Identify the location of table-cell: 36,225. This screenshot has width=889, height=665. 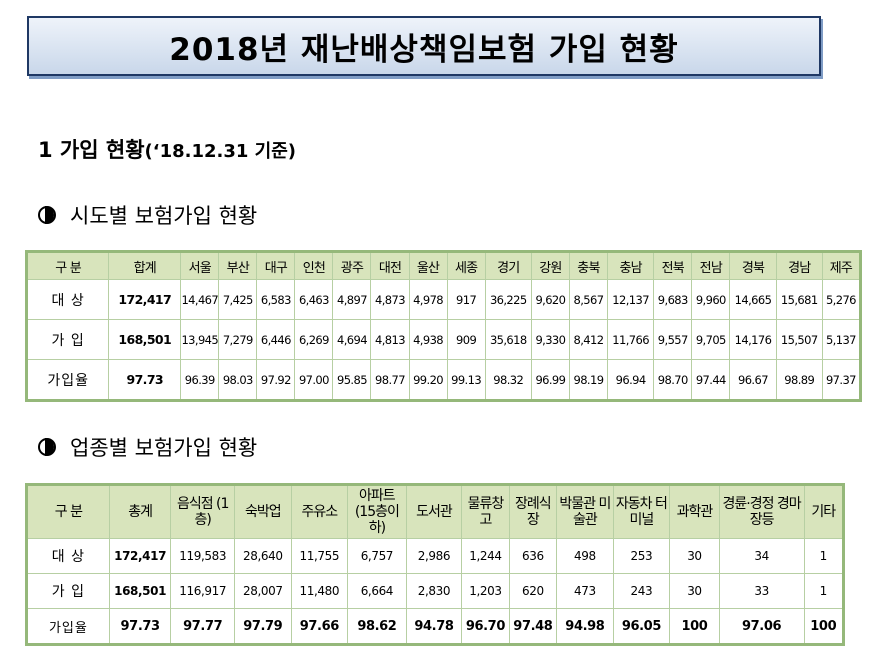
(508, 299).